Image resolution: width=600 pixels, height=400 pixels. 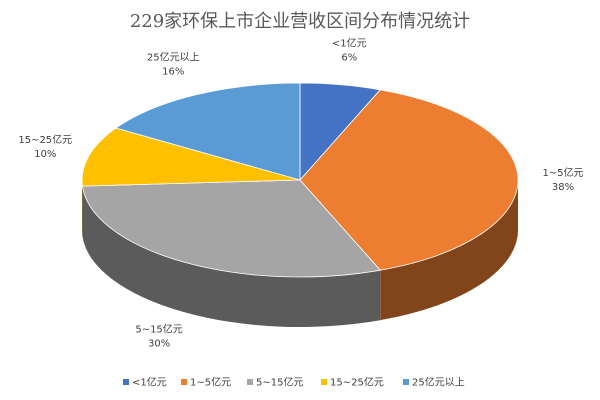 I want to click on legend-label: <1亿元, so click(x=149, y=382).